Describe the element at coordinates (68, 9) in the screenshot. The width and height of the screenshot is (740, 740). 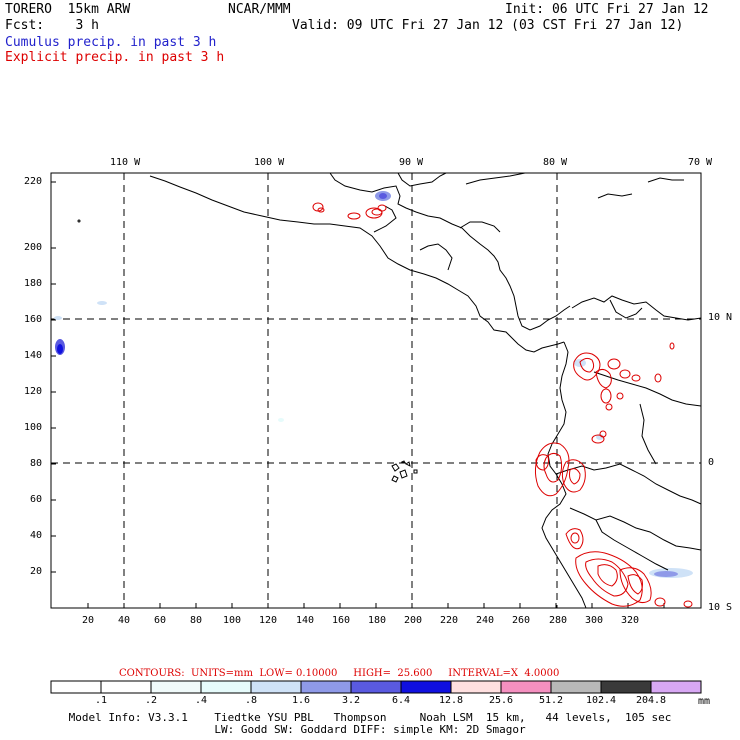
I see `model-name: TORERO 15km ARW` at that location.